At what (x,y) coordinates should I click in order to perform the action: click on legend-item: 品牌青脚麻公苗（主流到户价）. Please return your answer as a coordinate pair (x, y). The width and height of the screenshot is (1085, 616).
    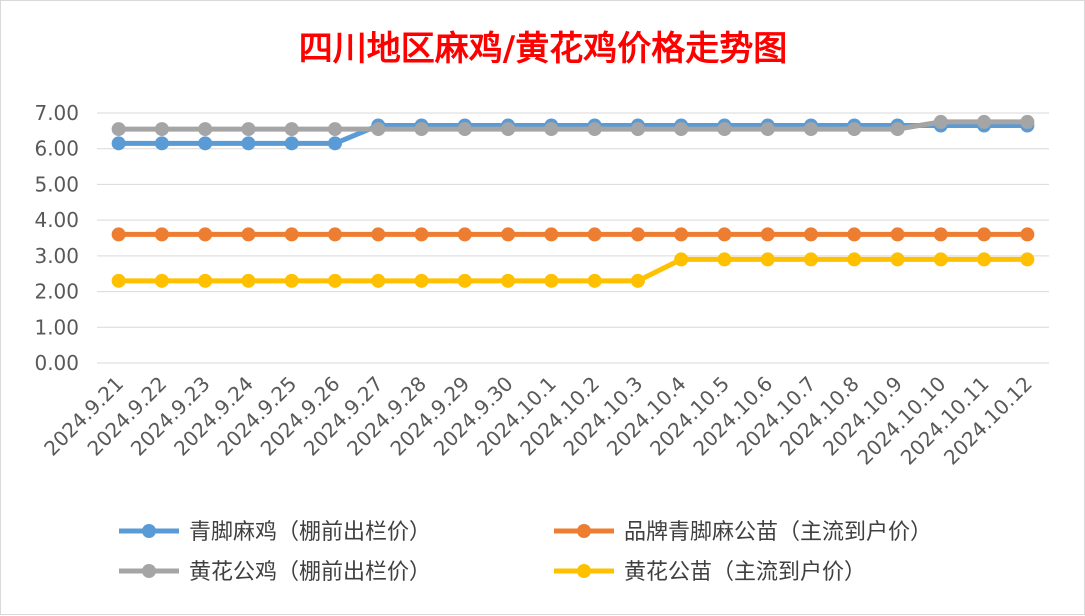
    Looking at the image, I should click on (743, 532).